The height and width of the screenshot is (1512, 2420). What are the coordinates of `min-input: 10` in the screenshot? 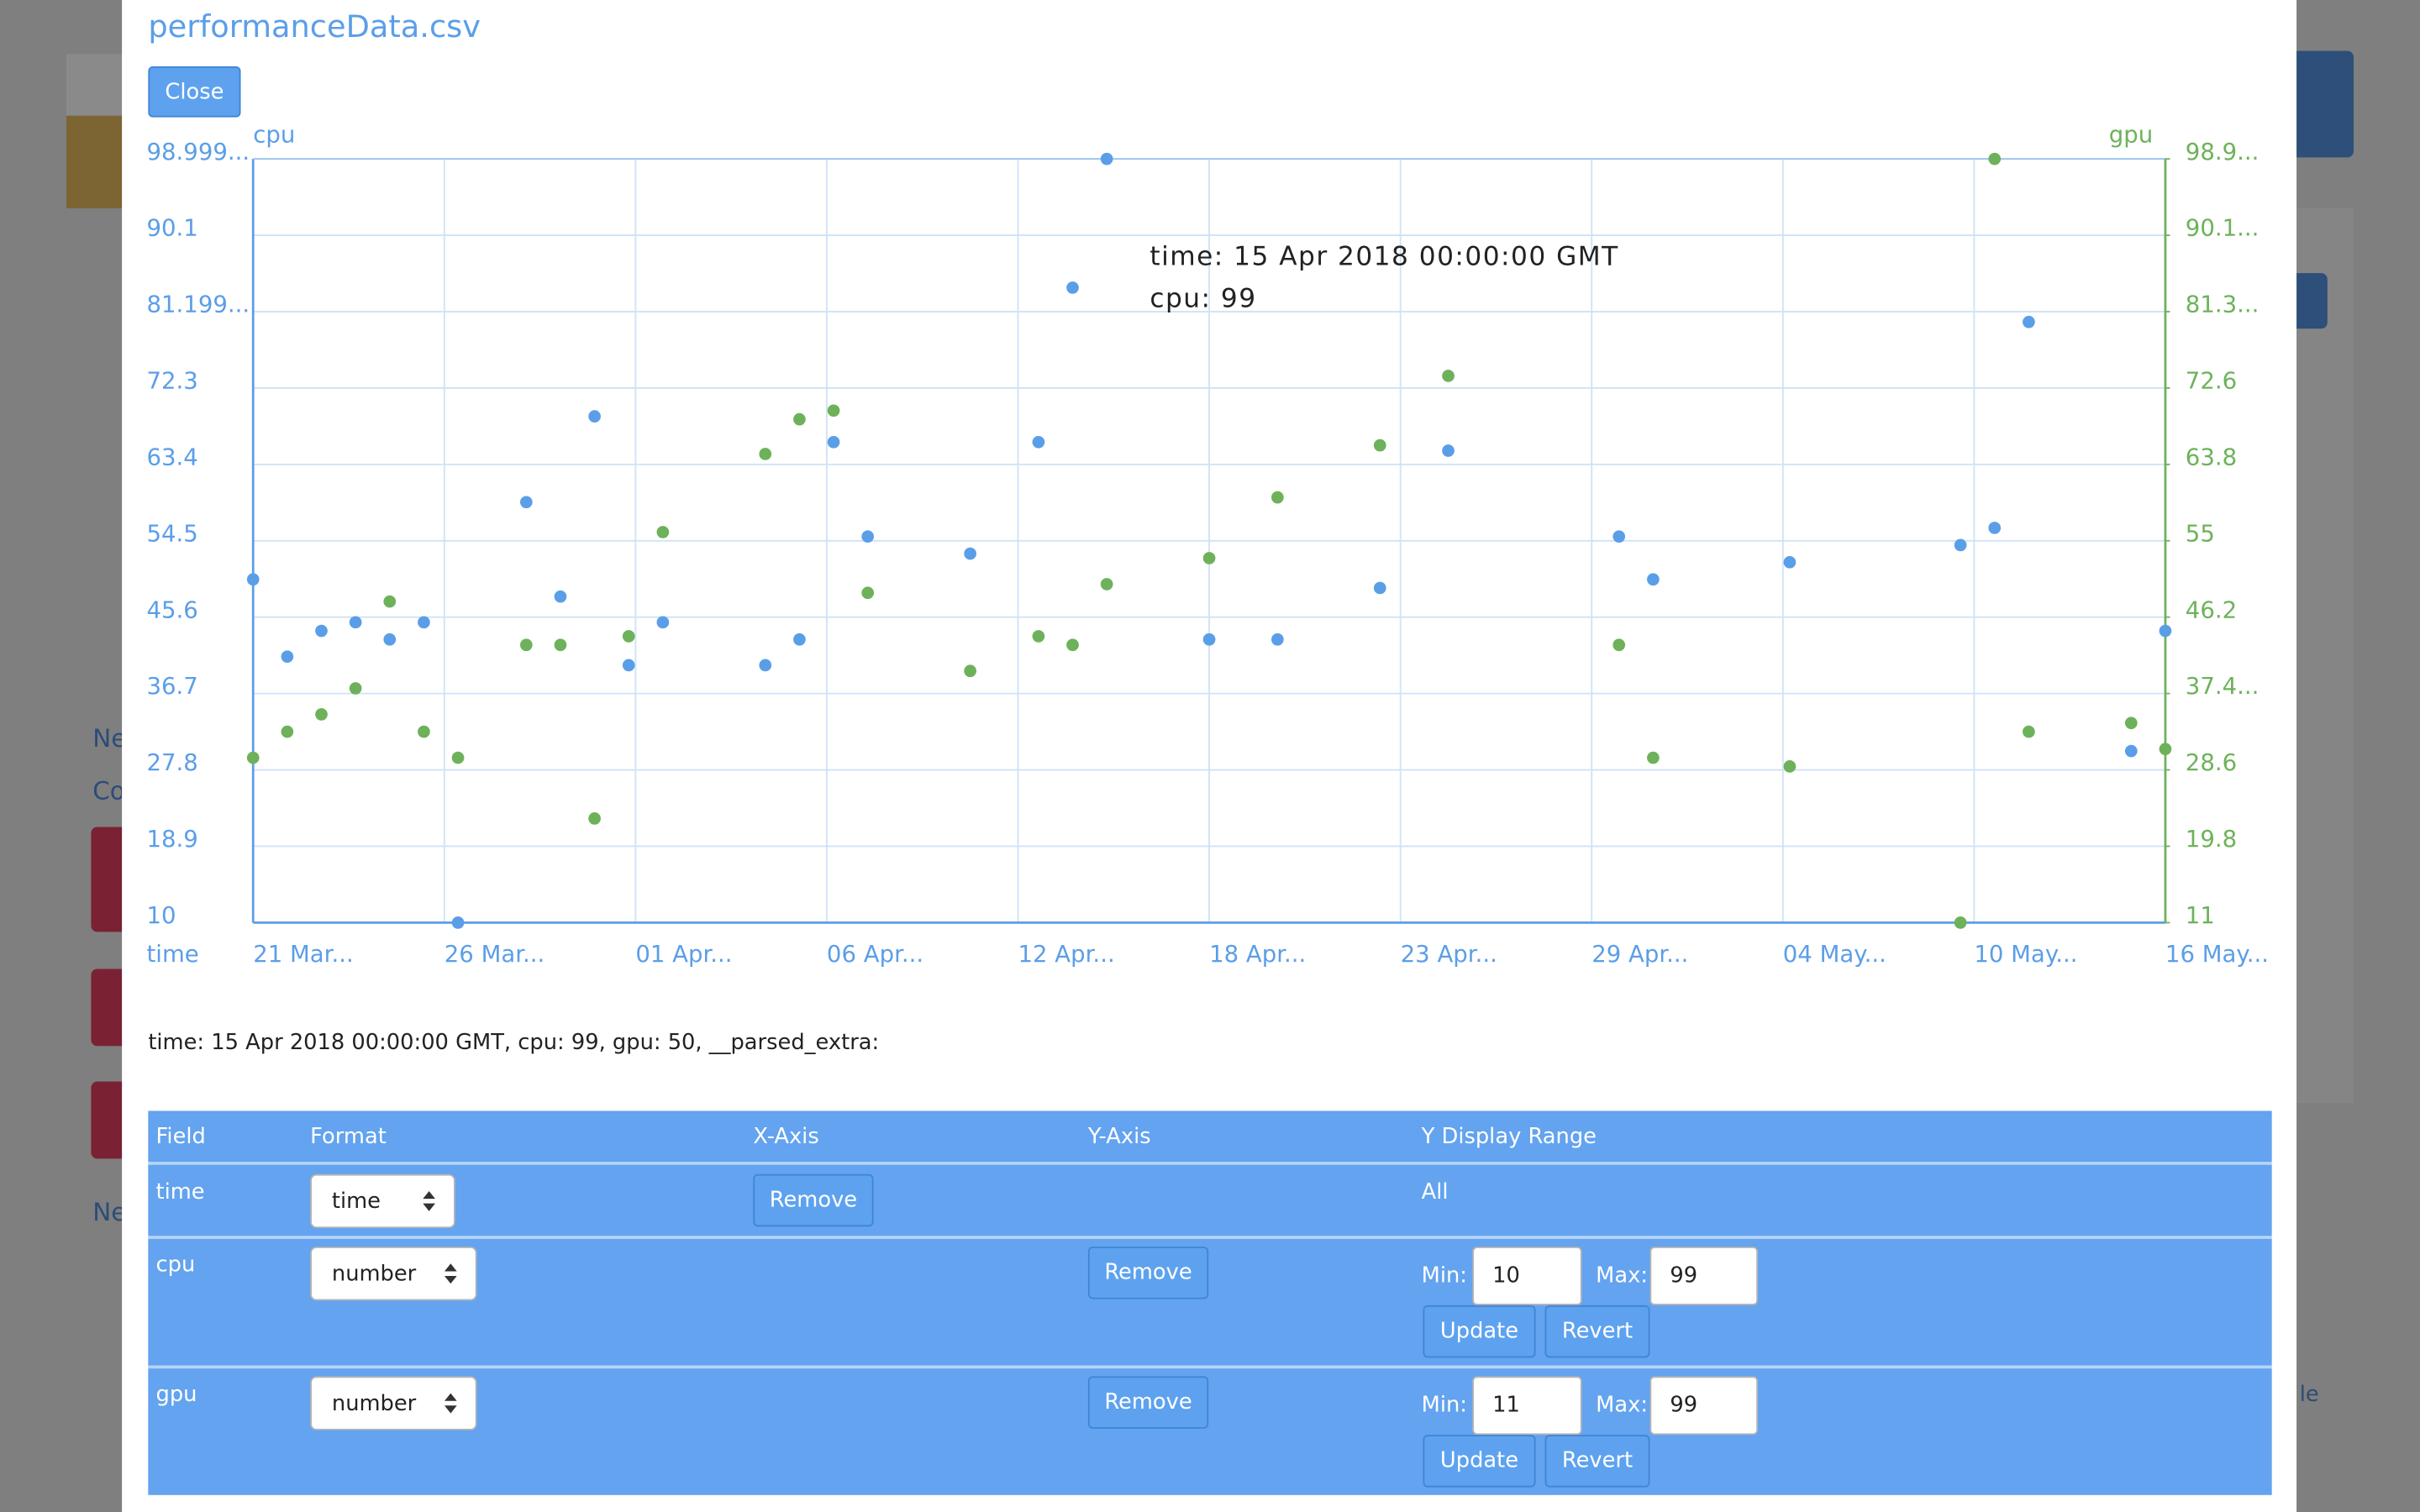 It's located at (1527, 1276).